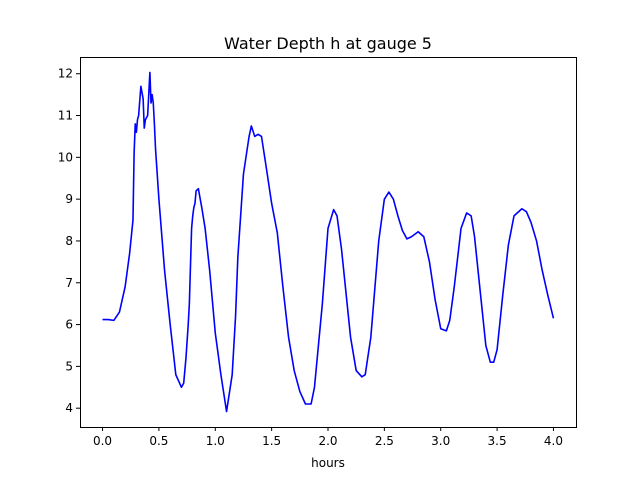  Describe the element at coordinates (271, 441) in the screenshot. I see `x-tick-label: 1.5` at that location.